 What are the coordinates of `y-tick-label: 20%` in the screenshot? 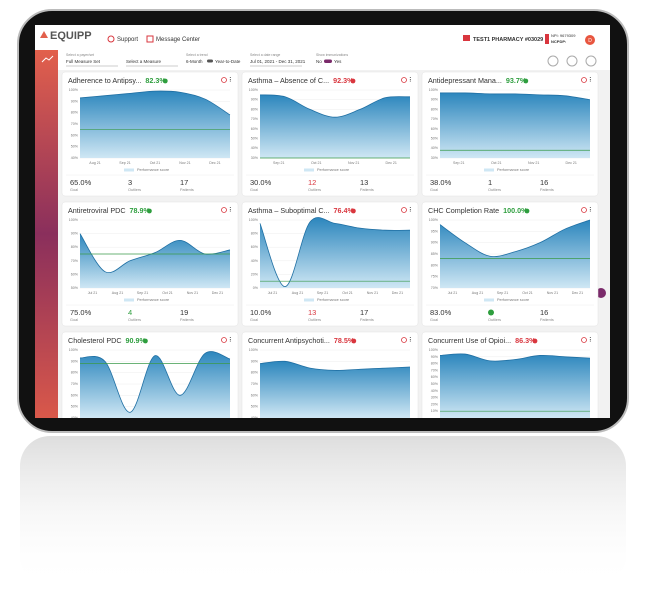 It's located at (255, 274).